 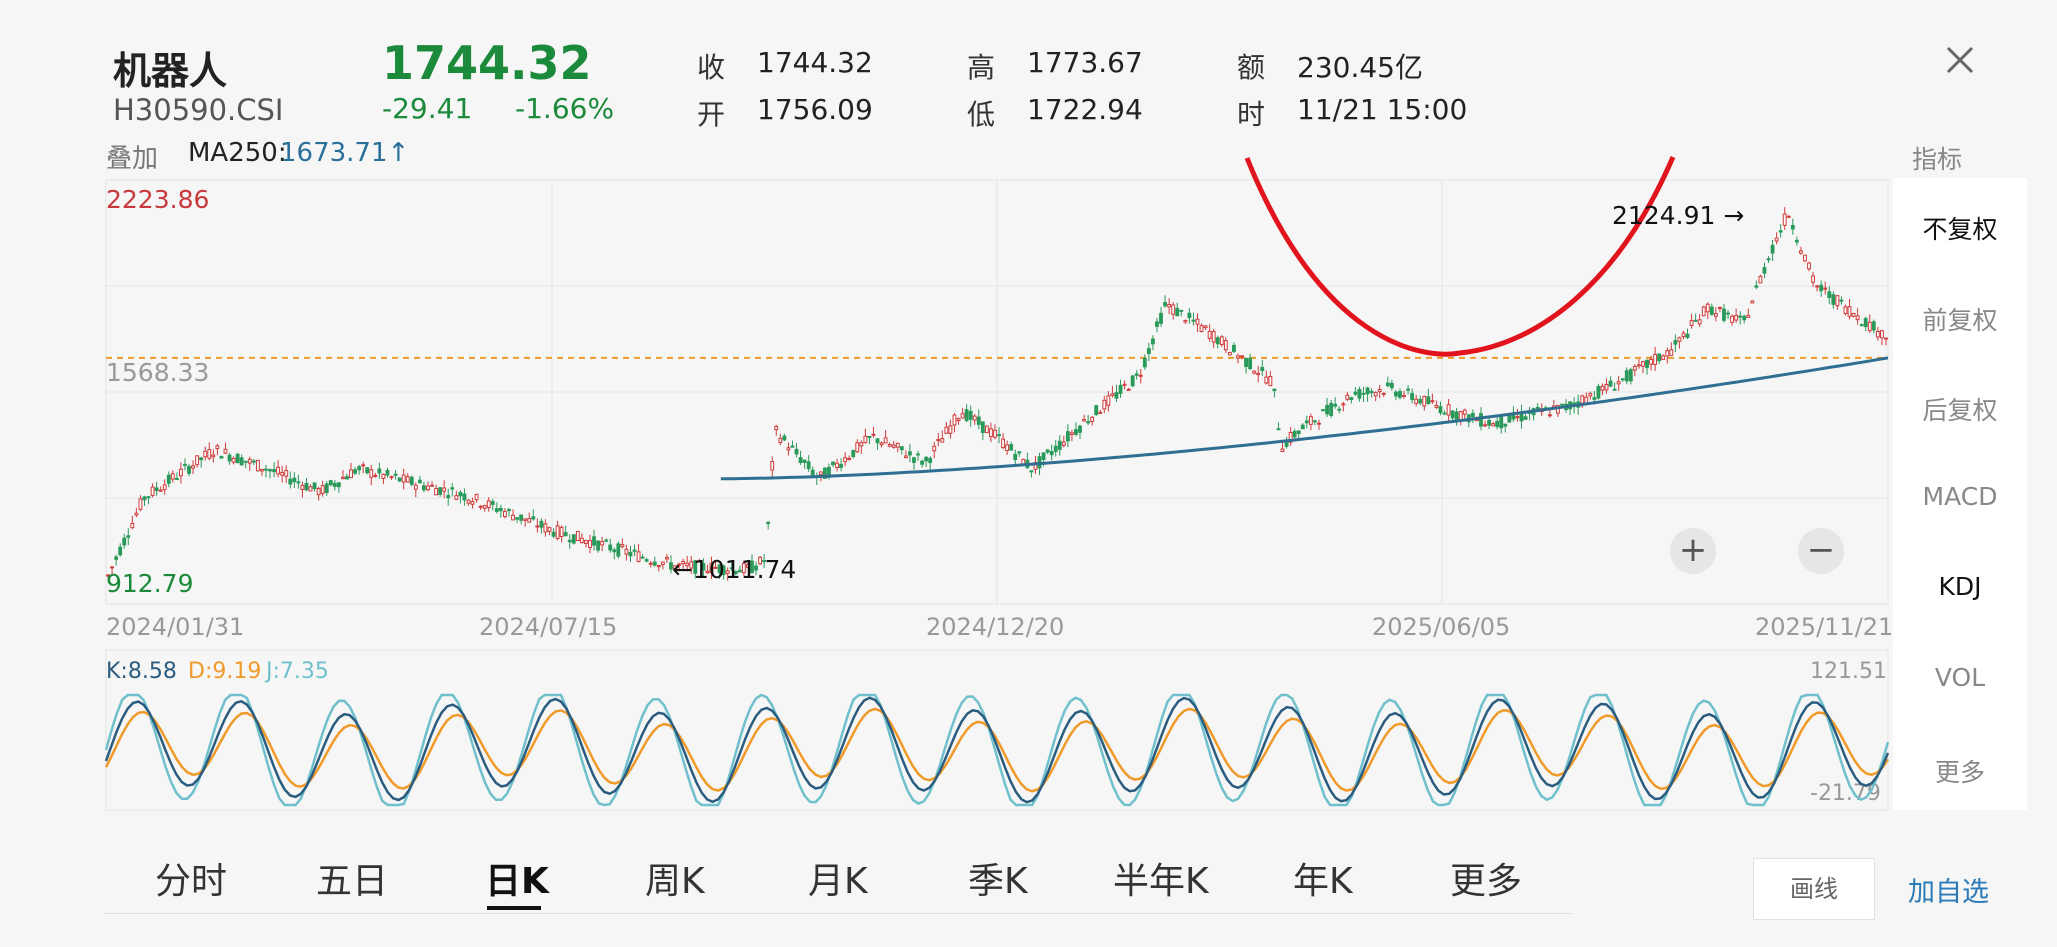 What do you see at coordinates (995, 627) in the screenshot?
I see `x-tick-2: 2024/12/20` at bounding box center [995, 627].